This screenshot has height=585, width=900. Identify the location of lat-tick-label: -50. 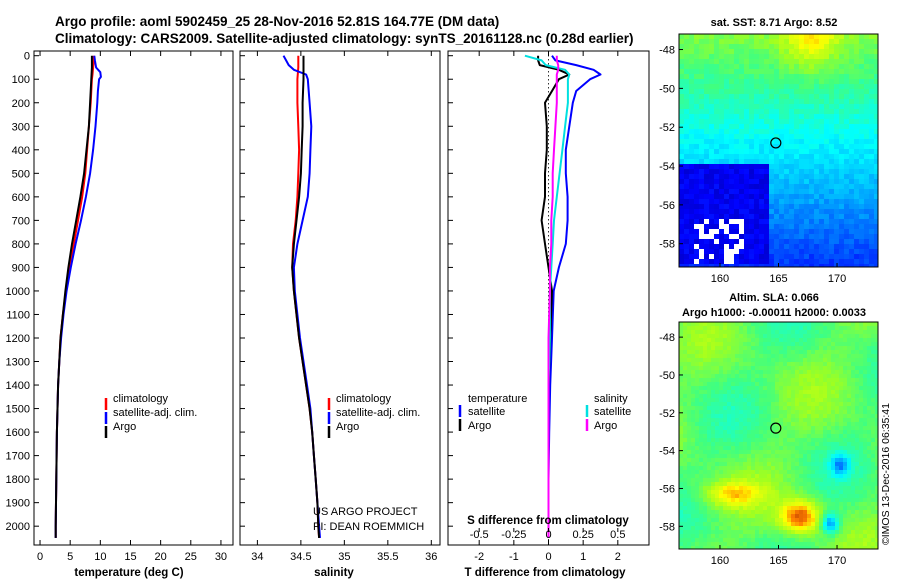
(667, 89).